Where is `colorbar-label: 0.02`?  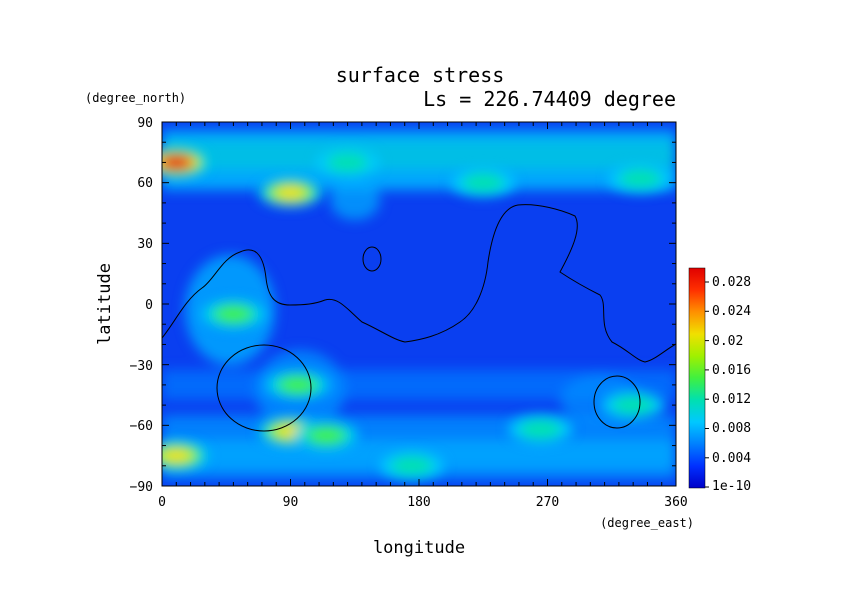 colorbar-label: 0.02 is located at coordinates (727, 341).